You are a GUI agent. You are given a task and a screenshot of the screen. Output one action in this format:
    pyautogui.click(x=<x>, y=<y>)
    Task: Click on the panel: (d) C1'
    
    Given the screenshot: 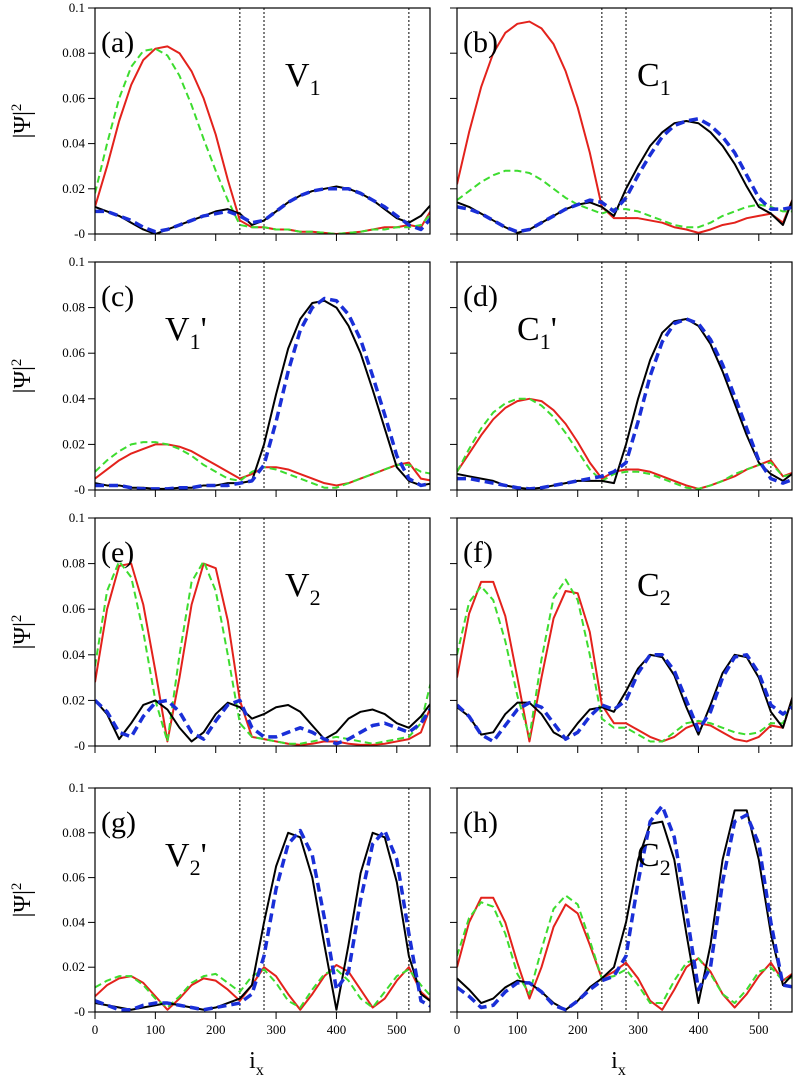 What is the action you would take?
    pyautogui.click(x=621, y=379)
    